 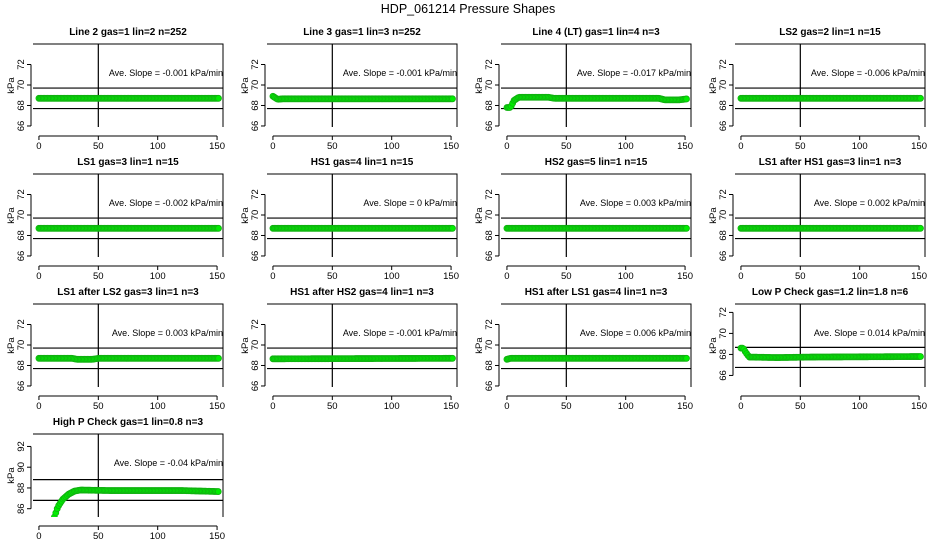 I want to click on panel-title: LS1 gas=3 lin=1 n=15, so click(x=128, y=162).